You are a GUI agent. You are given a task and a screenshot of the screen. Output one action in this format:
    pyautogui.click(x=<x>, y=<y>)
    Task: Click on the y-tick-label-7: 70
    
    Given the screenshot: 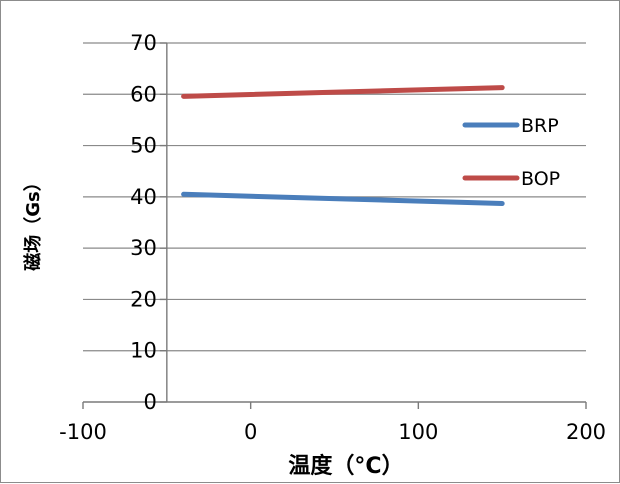 What is the action you would take?
    pyautogui.click(x=143, y=43)
    